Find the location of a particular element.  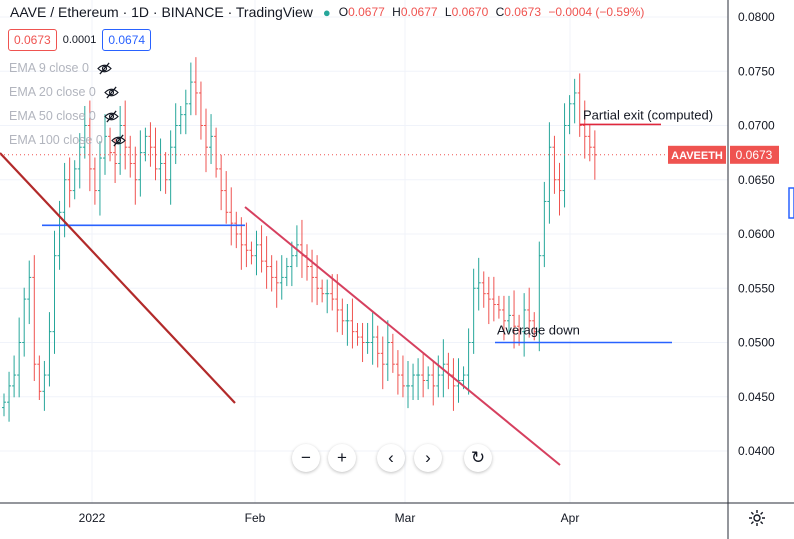

price-tick-label: 0.0650 is located at coordinates (756, 180).